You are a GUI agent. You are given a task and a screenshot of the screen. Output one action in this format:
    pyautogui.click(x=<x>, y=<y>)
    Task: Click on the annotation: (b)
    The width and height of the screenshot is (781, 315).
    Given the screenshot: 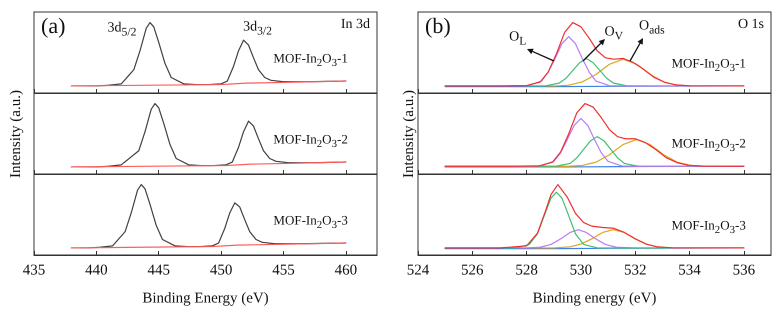 What is the action you would take?
    pyautogui.click(x=438, y=25)
    